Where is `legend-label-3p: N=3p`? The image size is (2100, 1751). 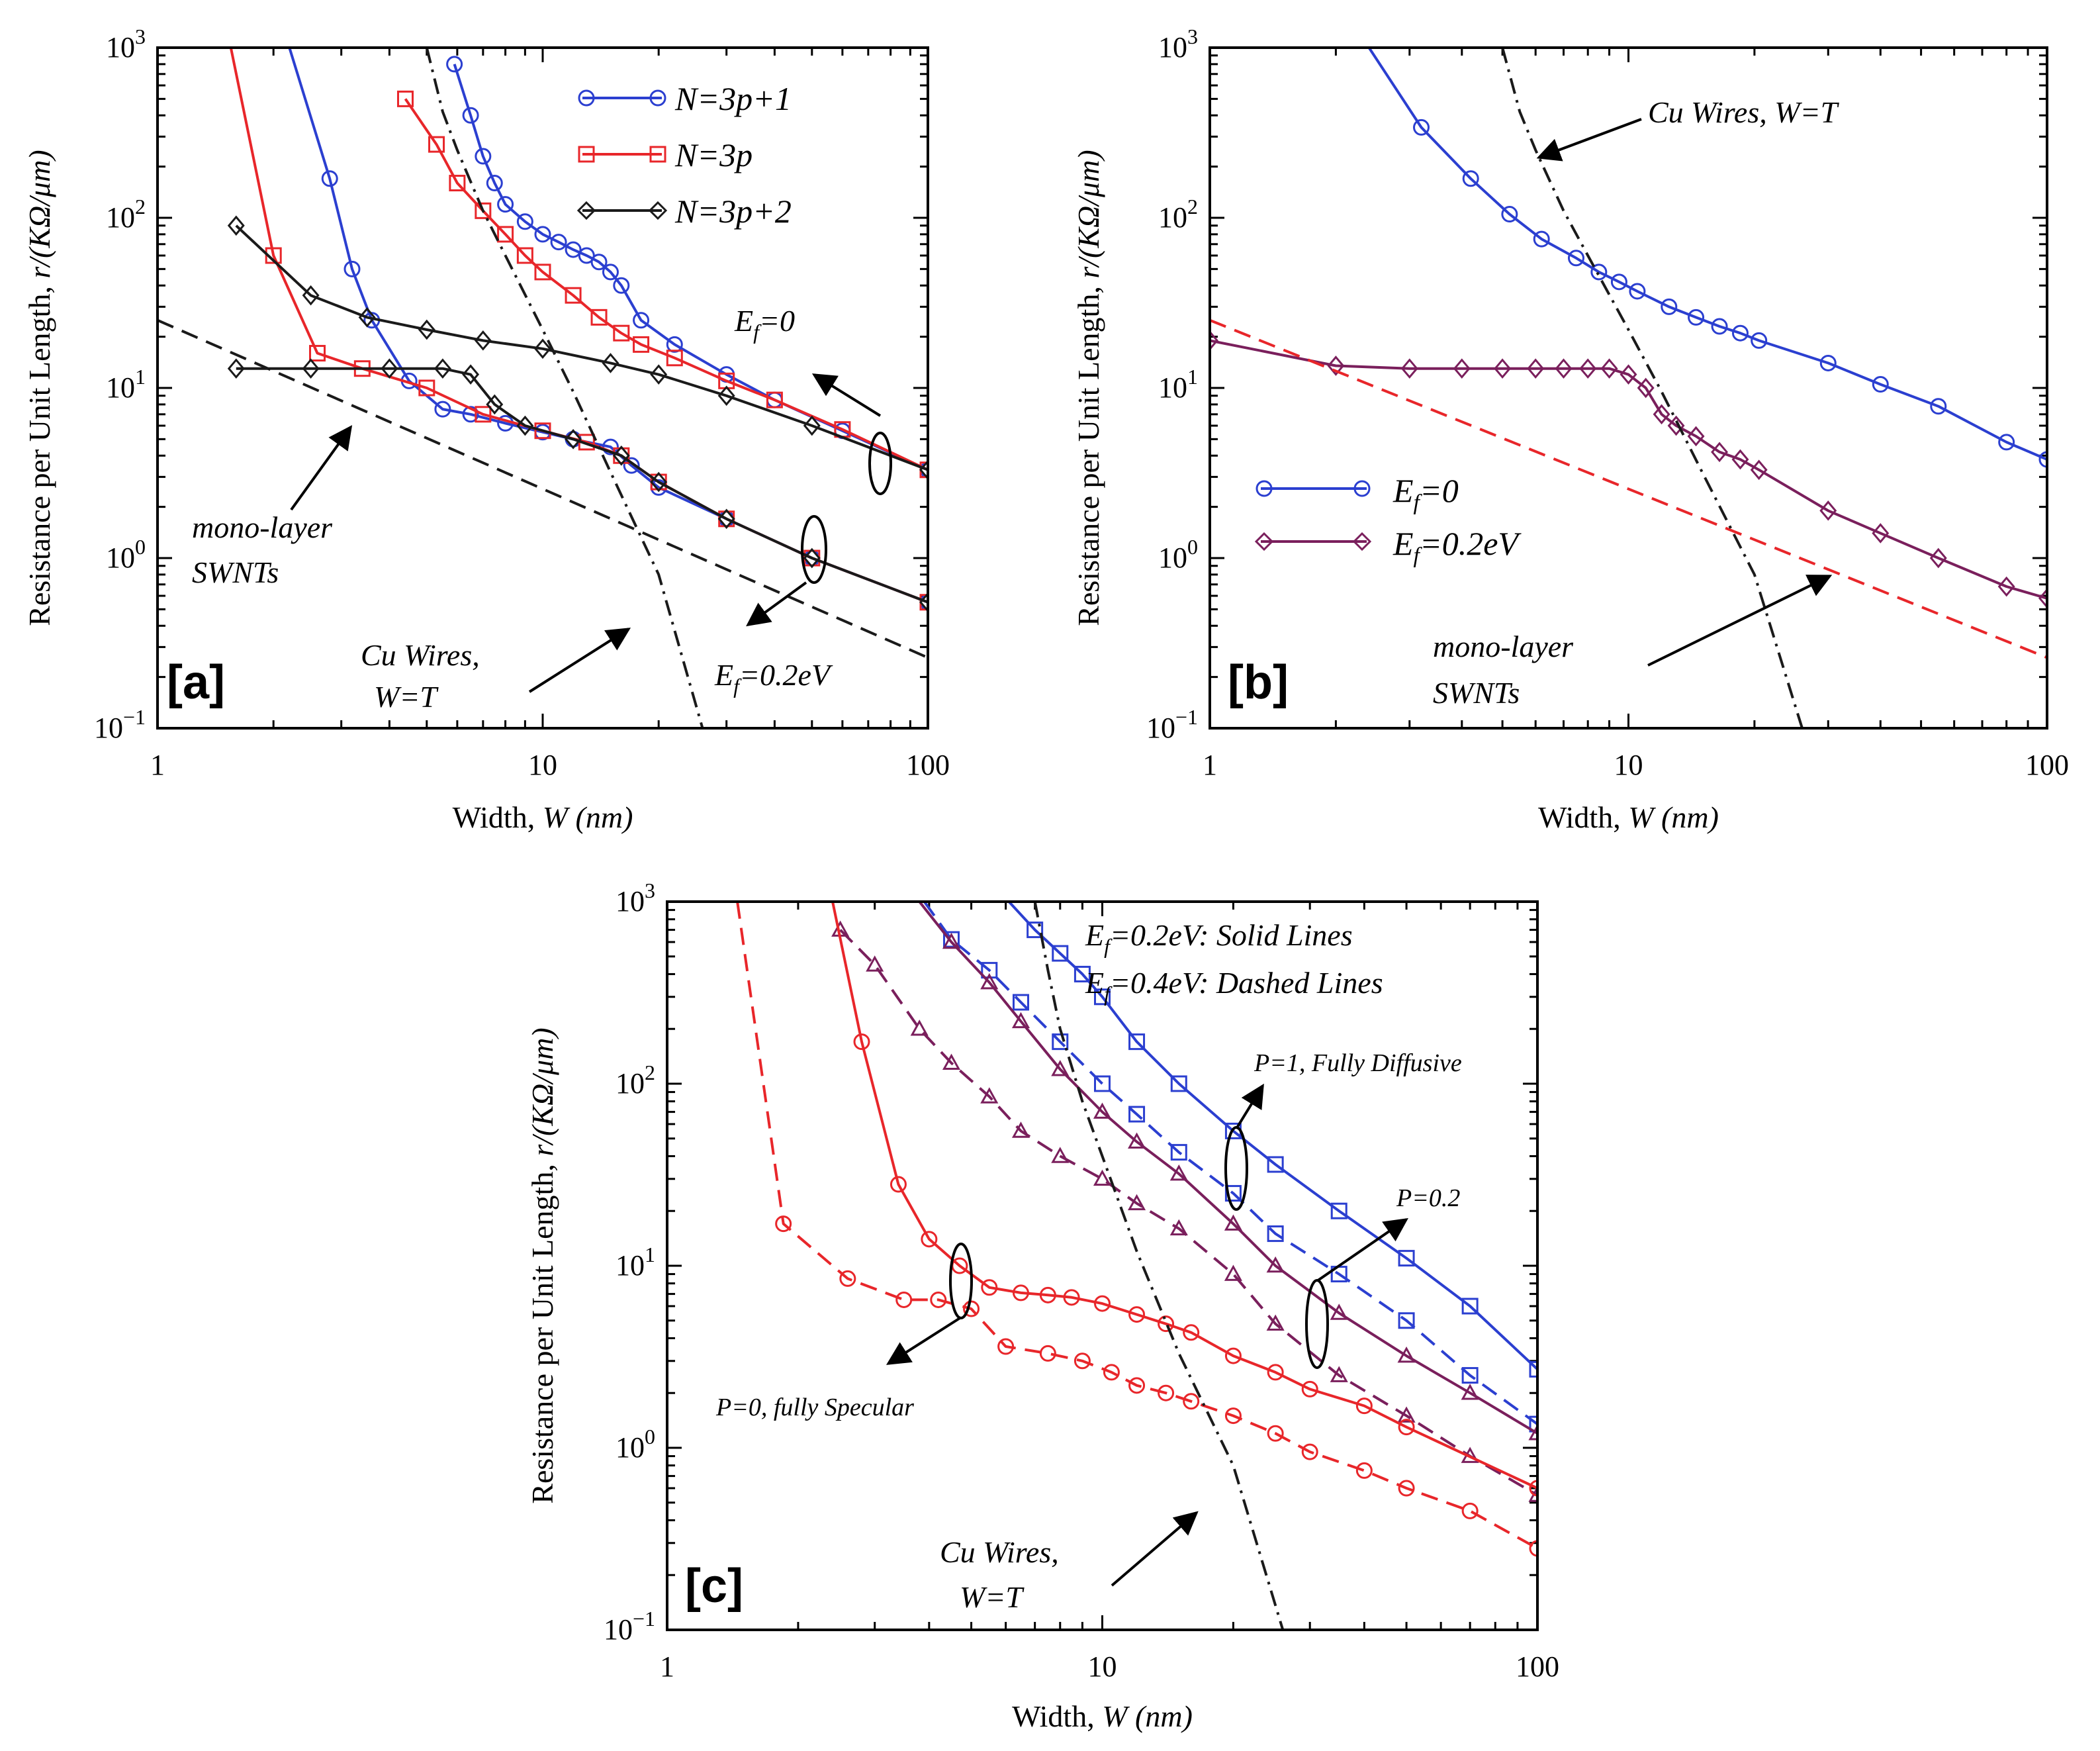 legend-label-3p: N=3p is located at coordinates (714, 154).